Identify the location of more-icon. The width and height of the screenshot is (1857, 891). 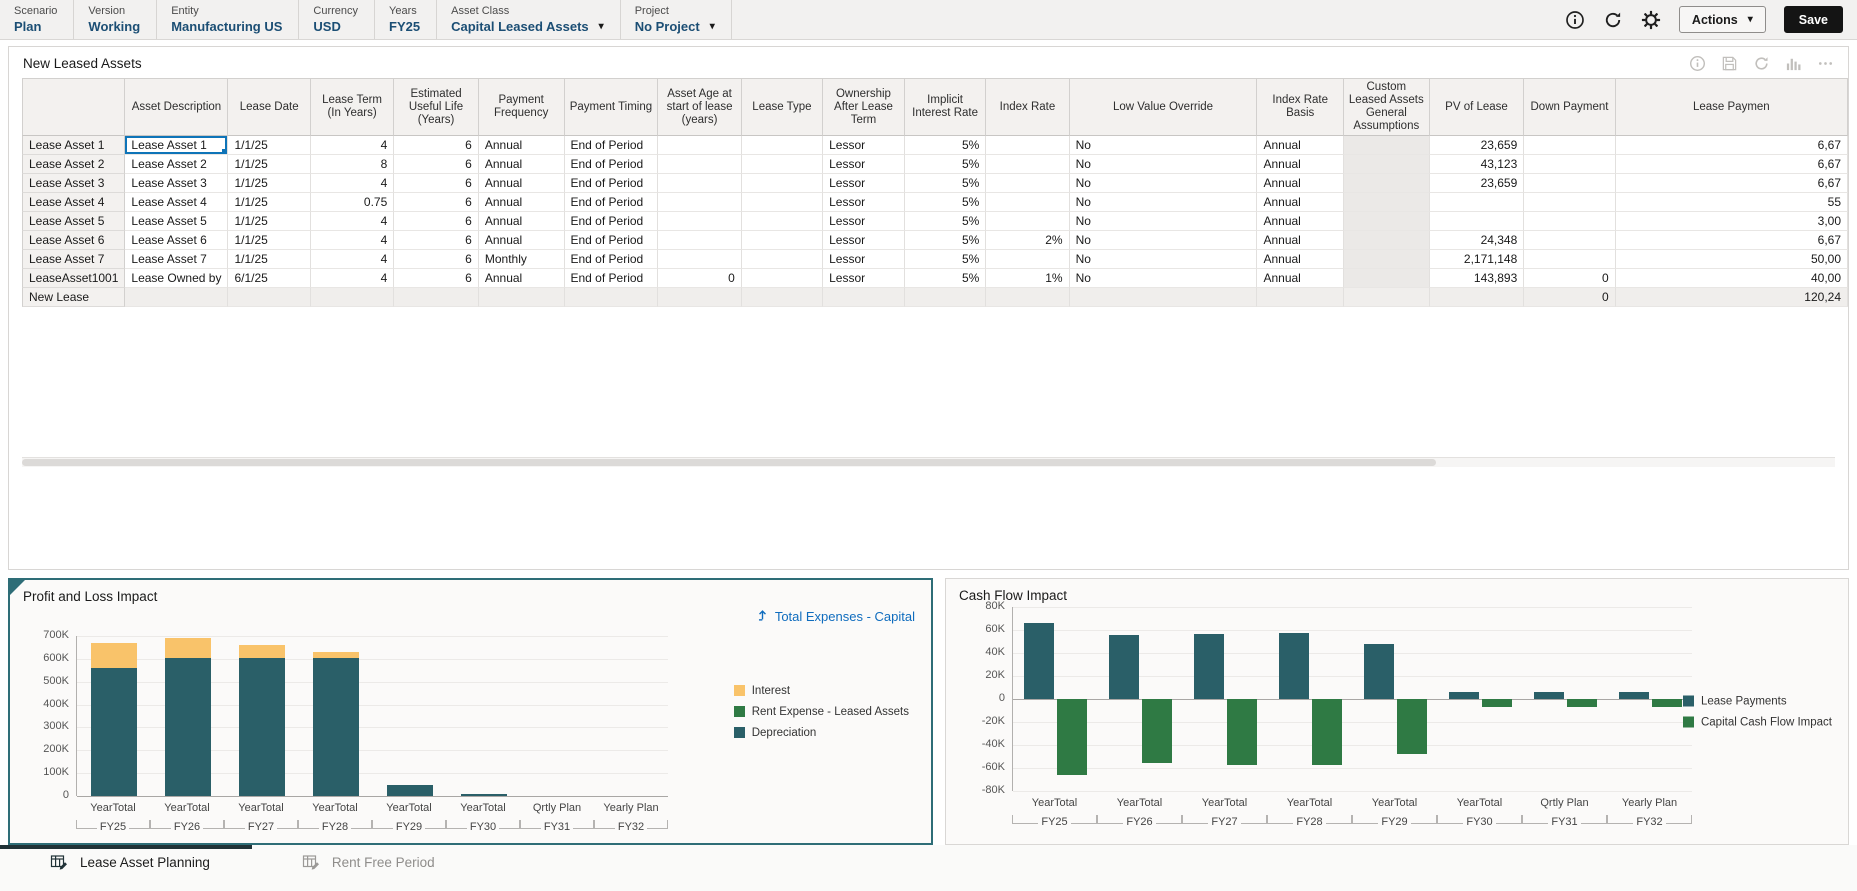
(1825, 63).